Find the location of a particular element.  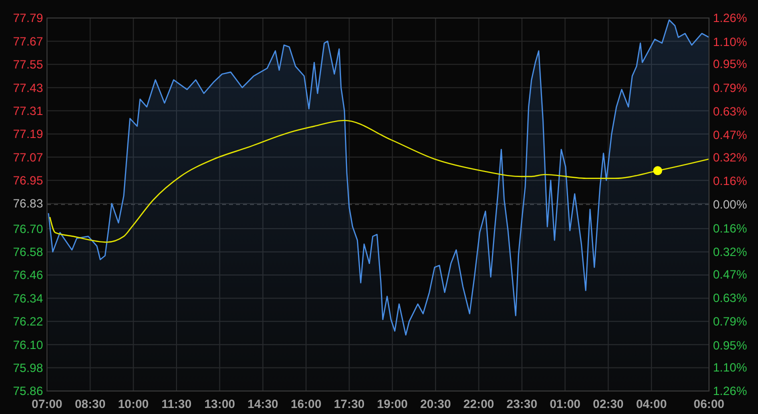

x-tick-label: 19:00 is located at coordinates (392, 404).